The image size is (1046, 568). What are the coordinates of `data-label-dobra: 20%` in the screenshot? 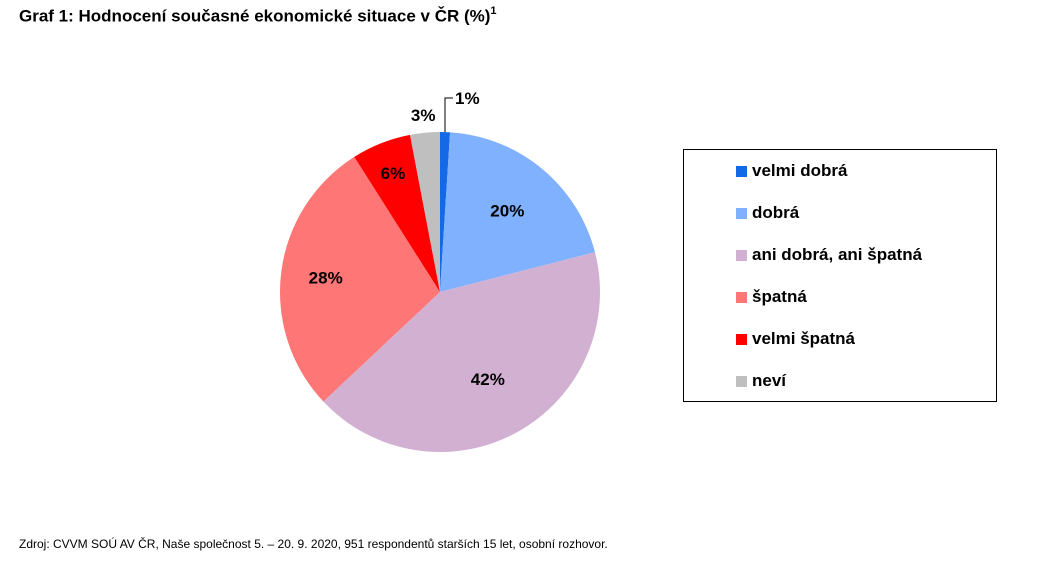 It's located at (507, 211).